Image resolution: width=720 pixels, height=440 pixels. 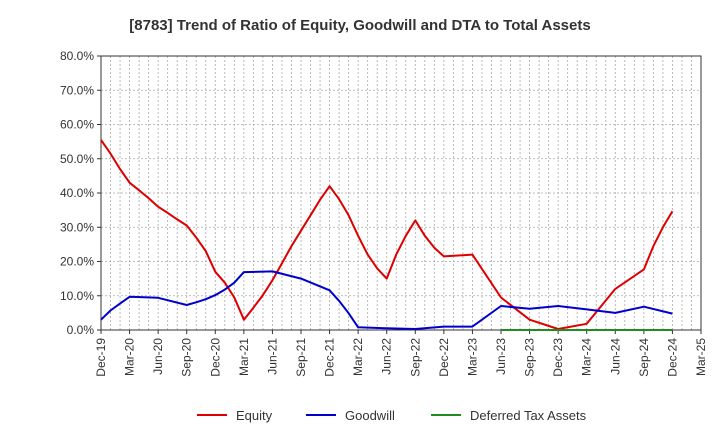 What do you see at coordinates (301, 357) in the screenshot?
I see `x-tick-label: Sep-21` at bounding box center [301, 357].